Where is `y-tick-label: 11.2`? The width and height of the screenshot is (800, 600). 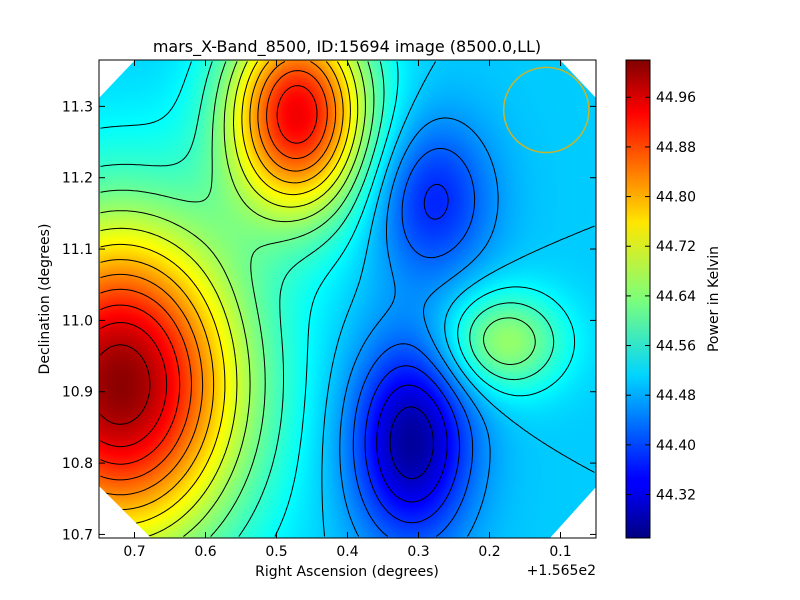
y-tick-label: 11.2 is located at coordinates (77, 179).